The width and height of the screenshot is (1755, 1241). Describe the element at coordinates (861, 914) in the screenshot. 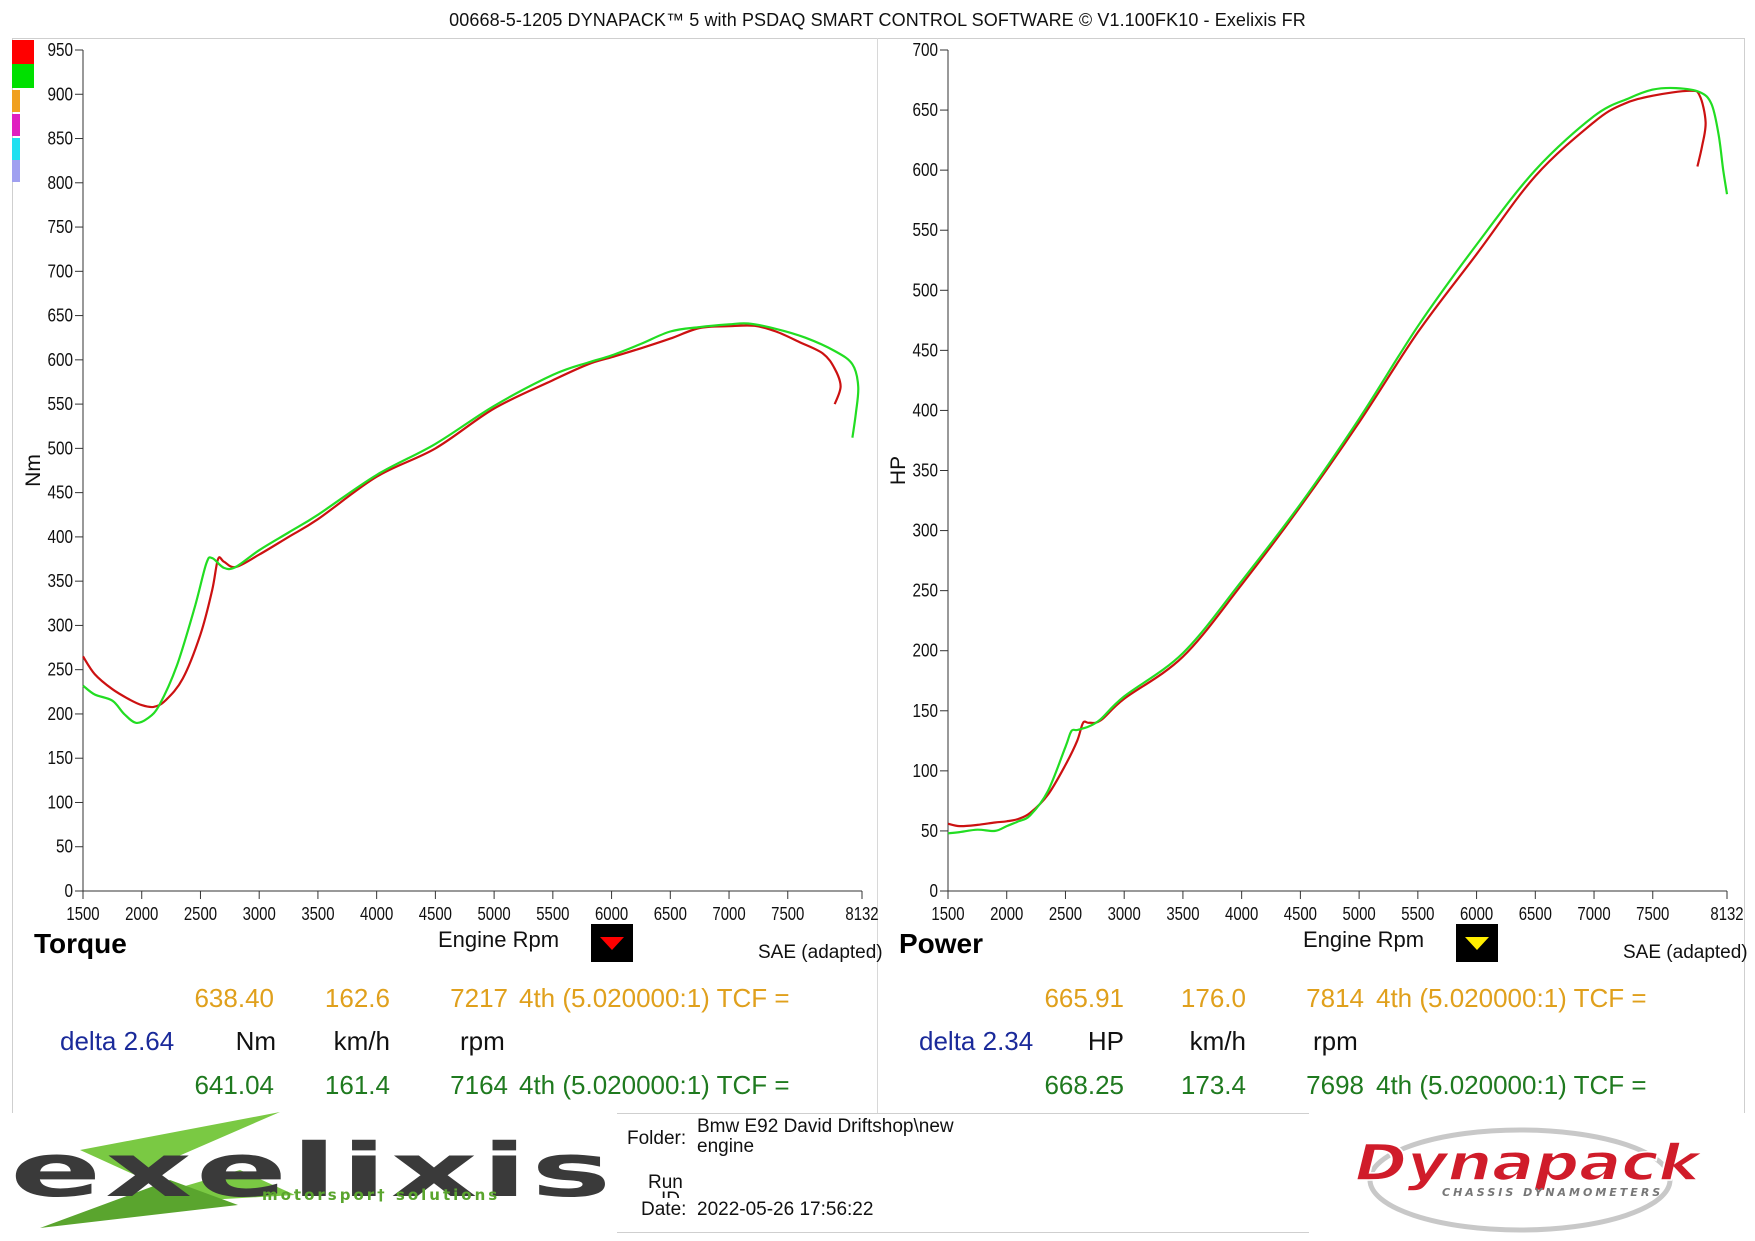

I see `x-tick-label: 8132` at that location.